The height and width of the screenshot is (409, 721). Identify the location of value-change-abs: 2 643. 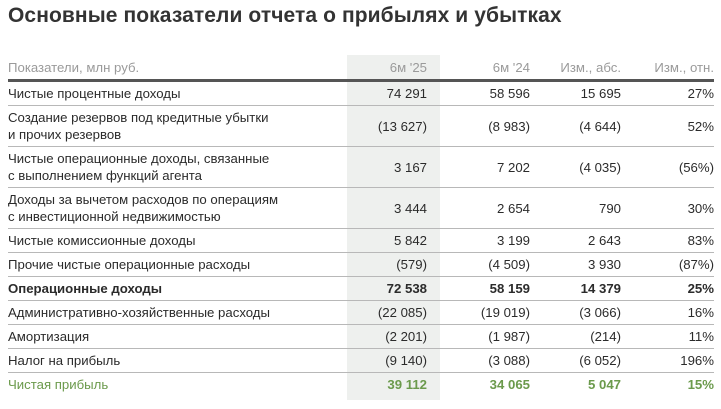
(575, 240).